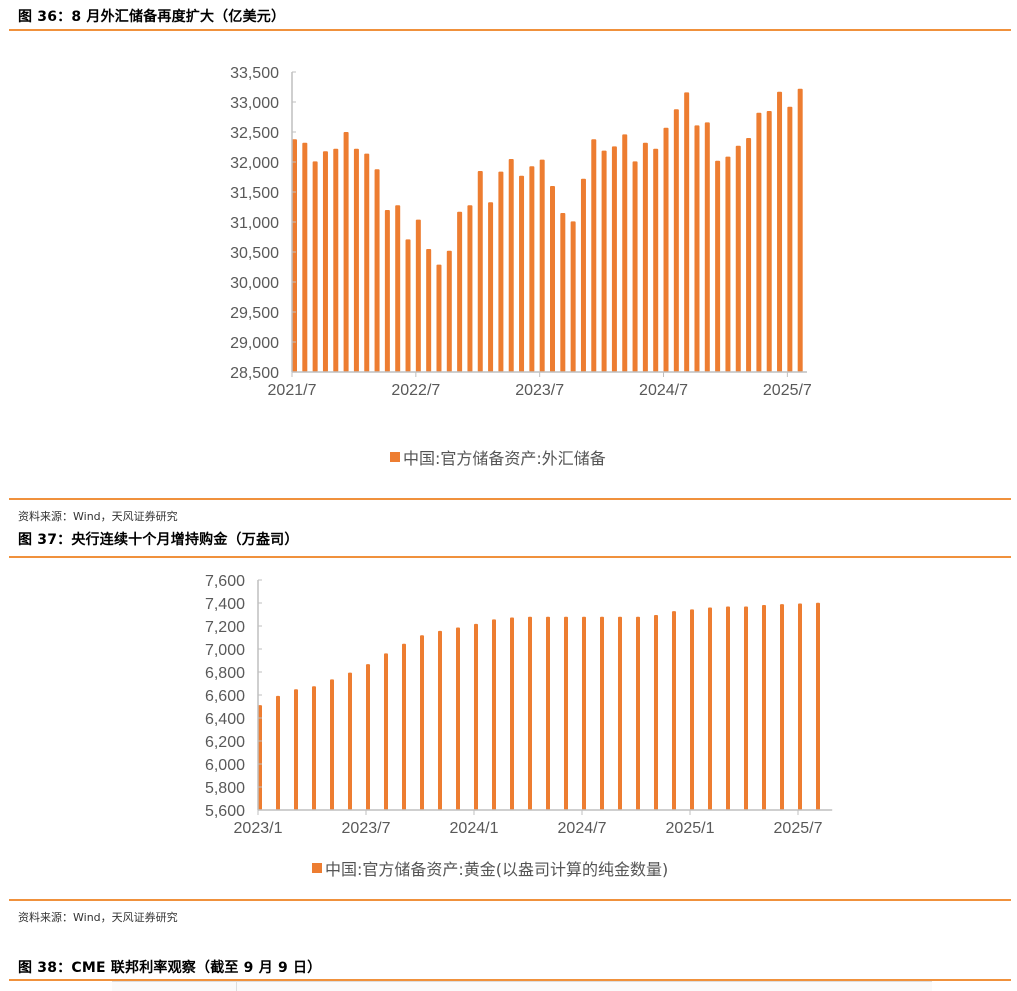 The image size is (1017, 991). Describe the element at coordinates (710, 708) in the screenshot. I see `bar-2025/2` at that location.